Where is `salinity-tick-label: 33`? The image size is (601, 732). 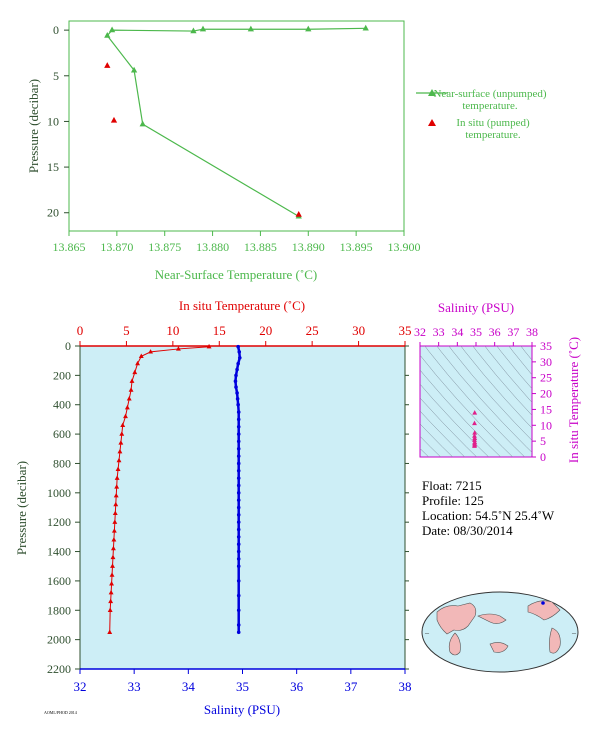 salinity-tick-label: 33 is located at coordinates (134, 686).